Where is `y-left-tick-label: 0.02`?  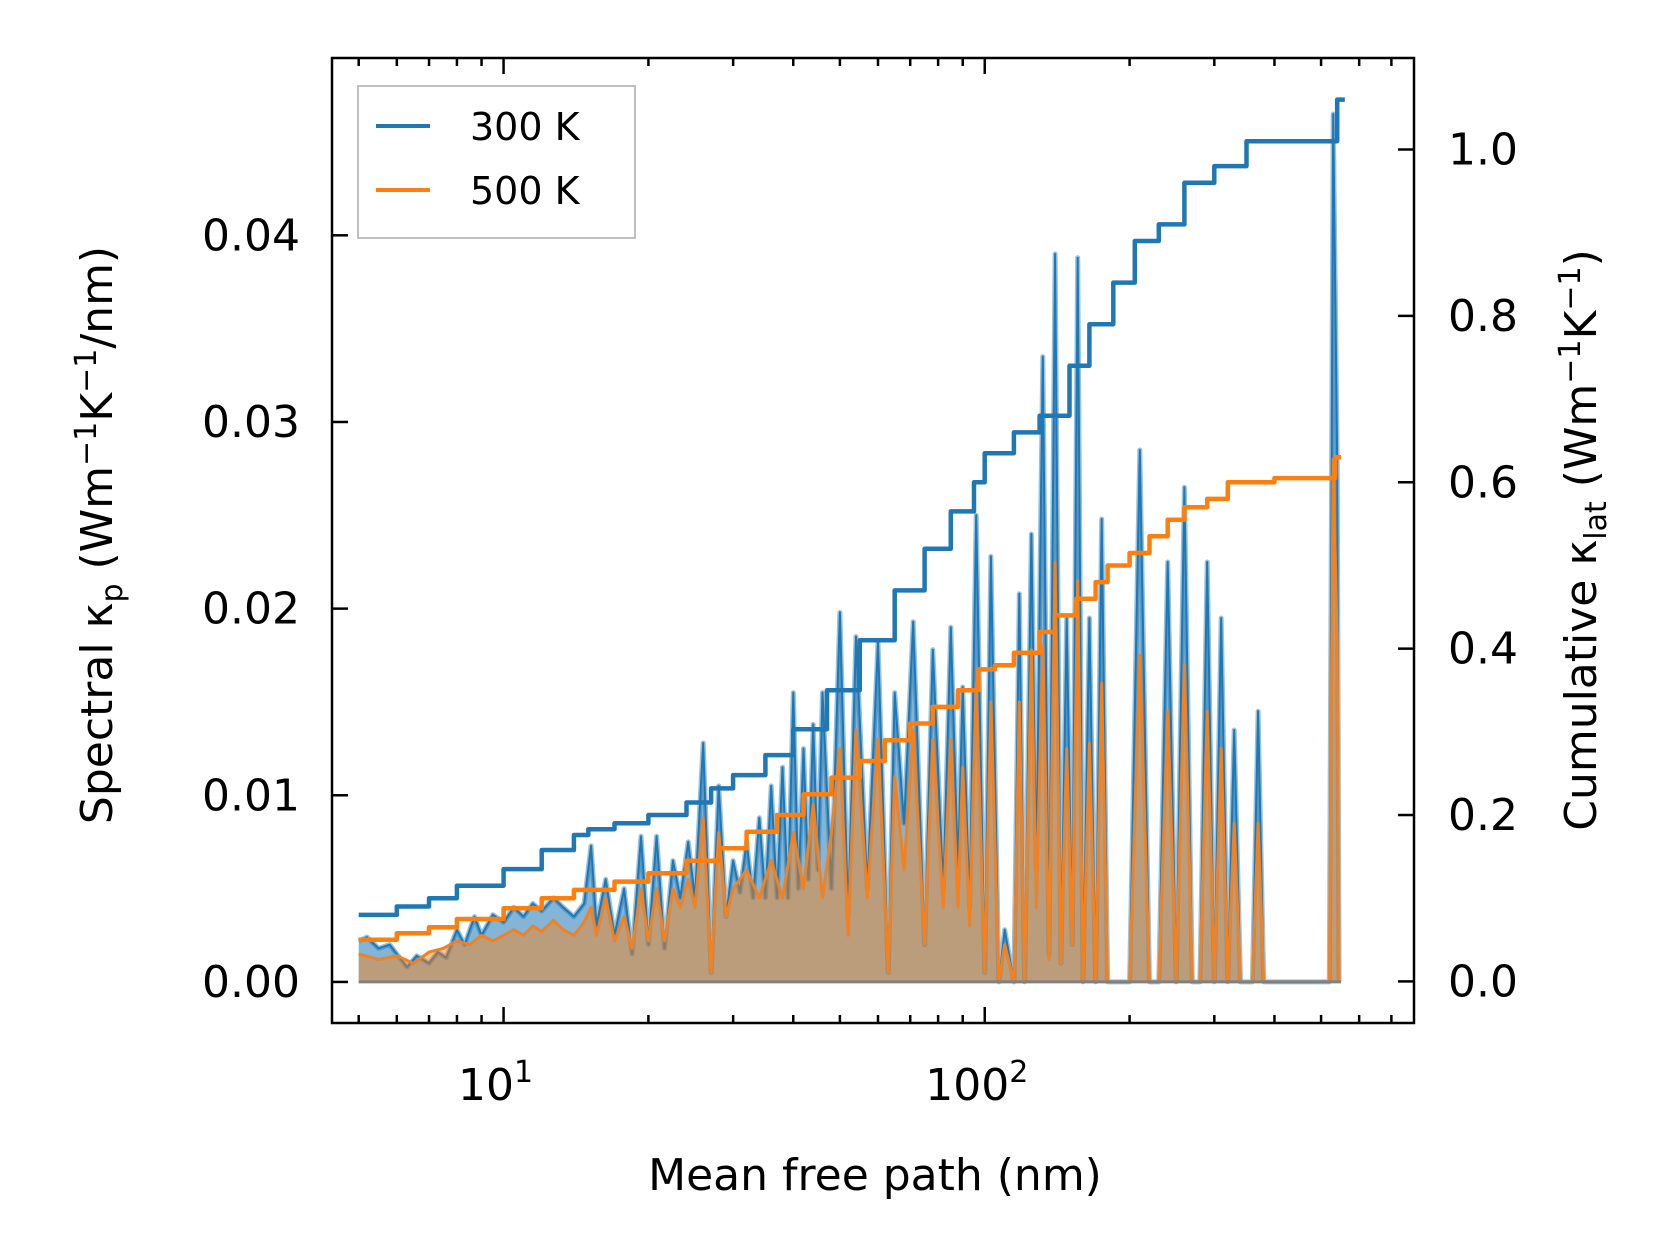
y-left-tick-label: 0.02 is located at coordinates (251, 609).